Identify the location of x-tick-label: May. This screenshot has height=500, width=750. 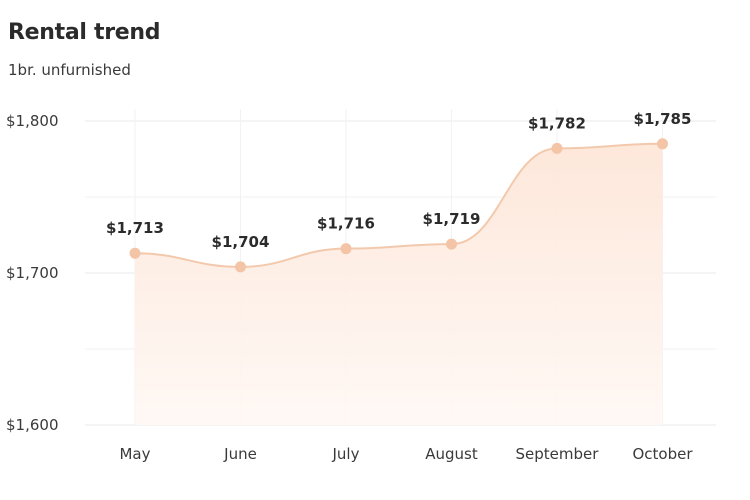
(134, 454).